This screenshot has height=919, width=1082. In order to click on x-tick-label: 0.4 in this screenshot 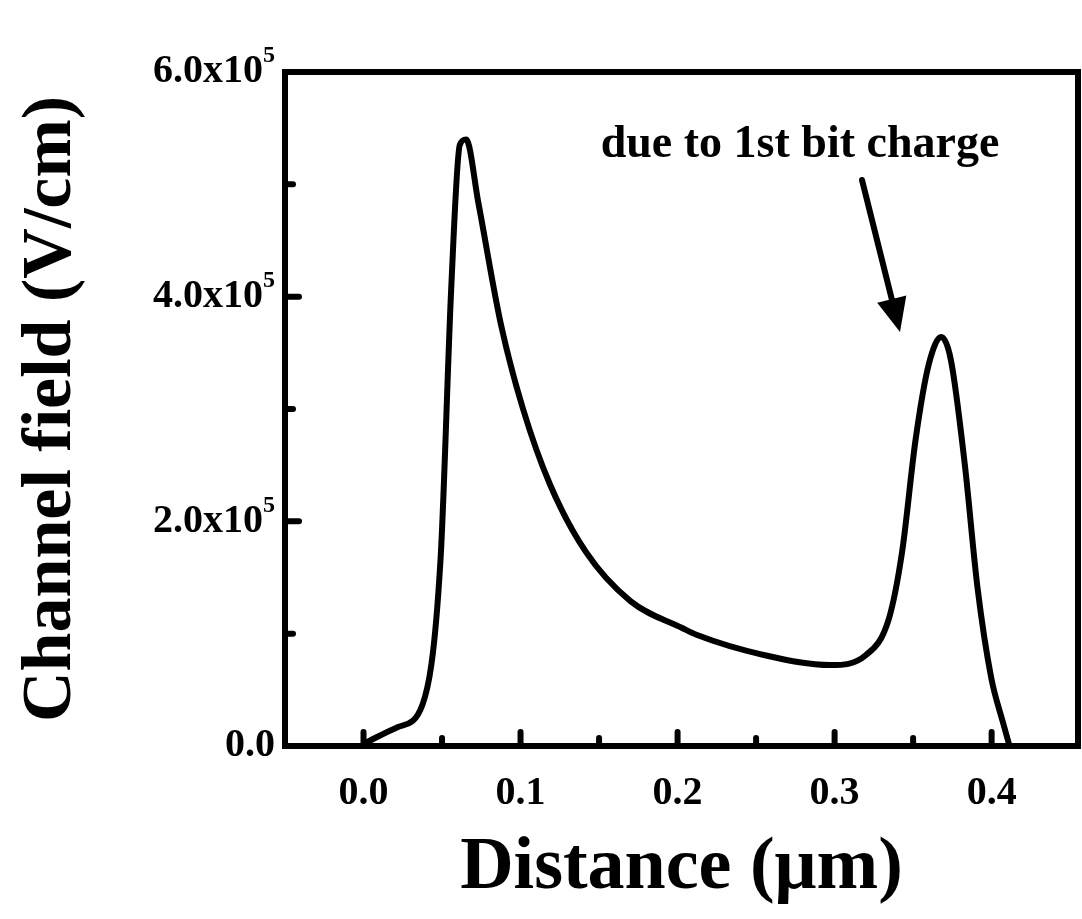, I will do `click(991, 791)`.